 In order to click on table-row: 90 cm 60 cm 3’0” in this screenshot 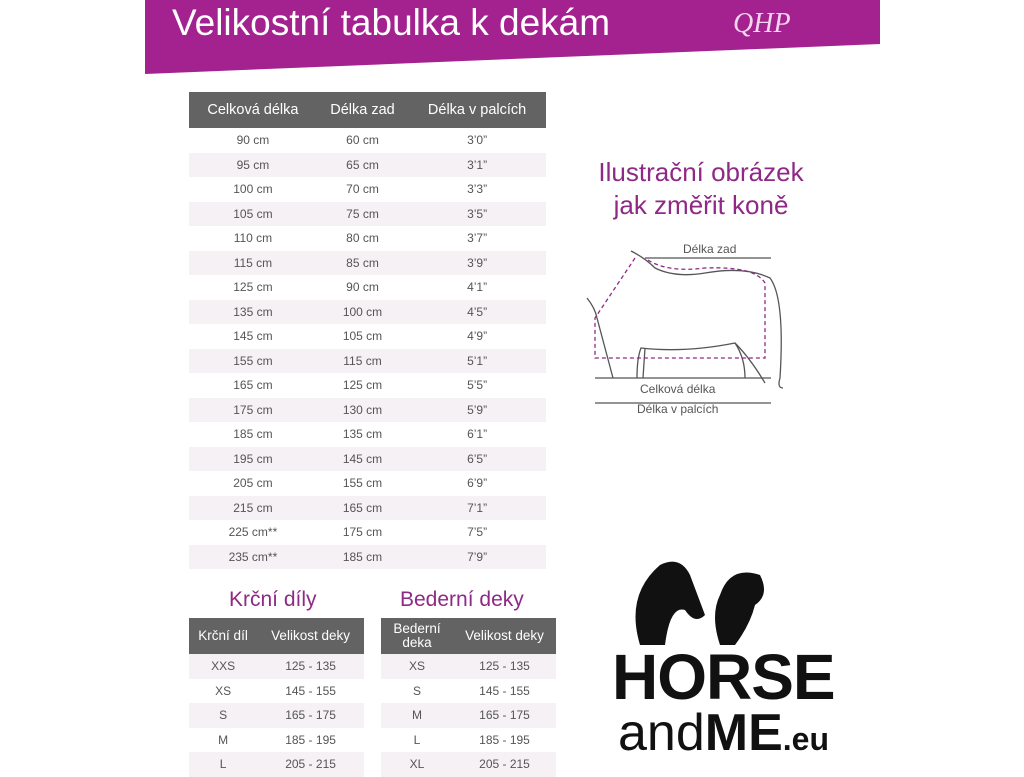, I will do `click(367, 140)`.